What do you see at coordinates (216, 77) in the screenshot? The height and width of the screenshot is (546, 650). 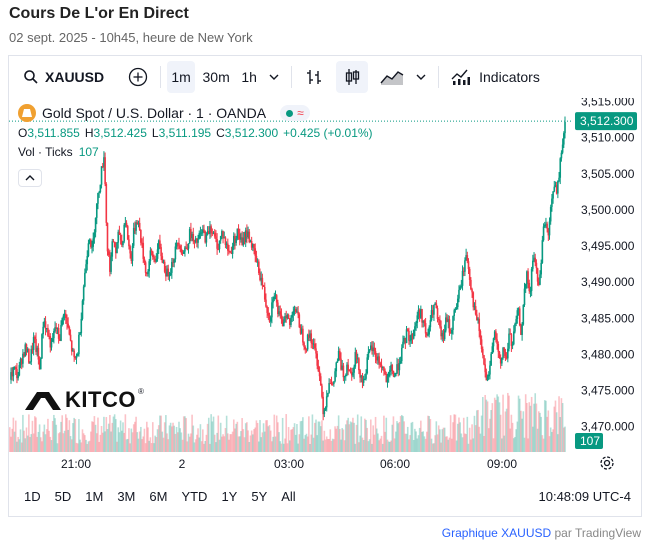 I see `interval-30m-button: 30m` at bounding box center [216, 77].